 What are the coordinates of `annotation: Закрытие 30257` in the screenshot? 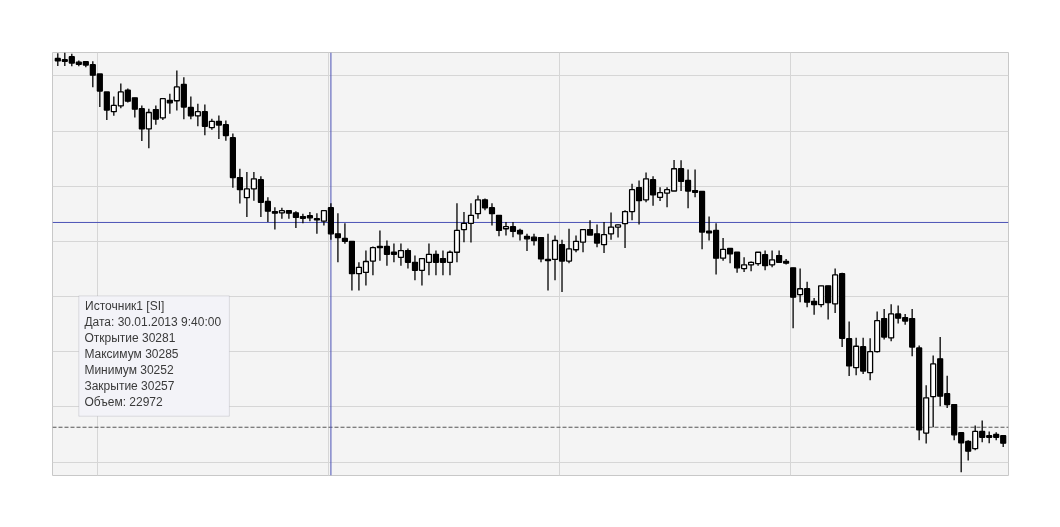 It's located at (129, 385).